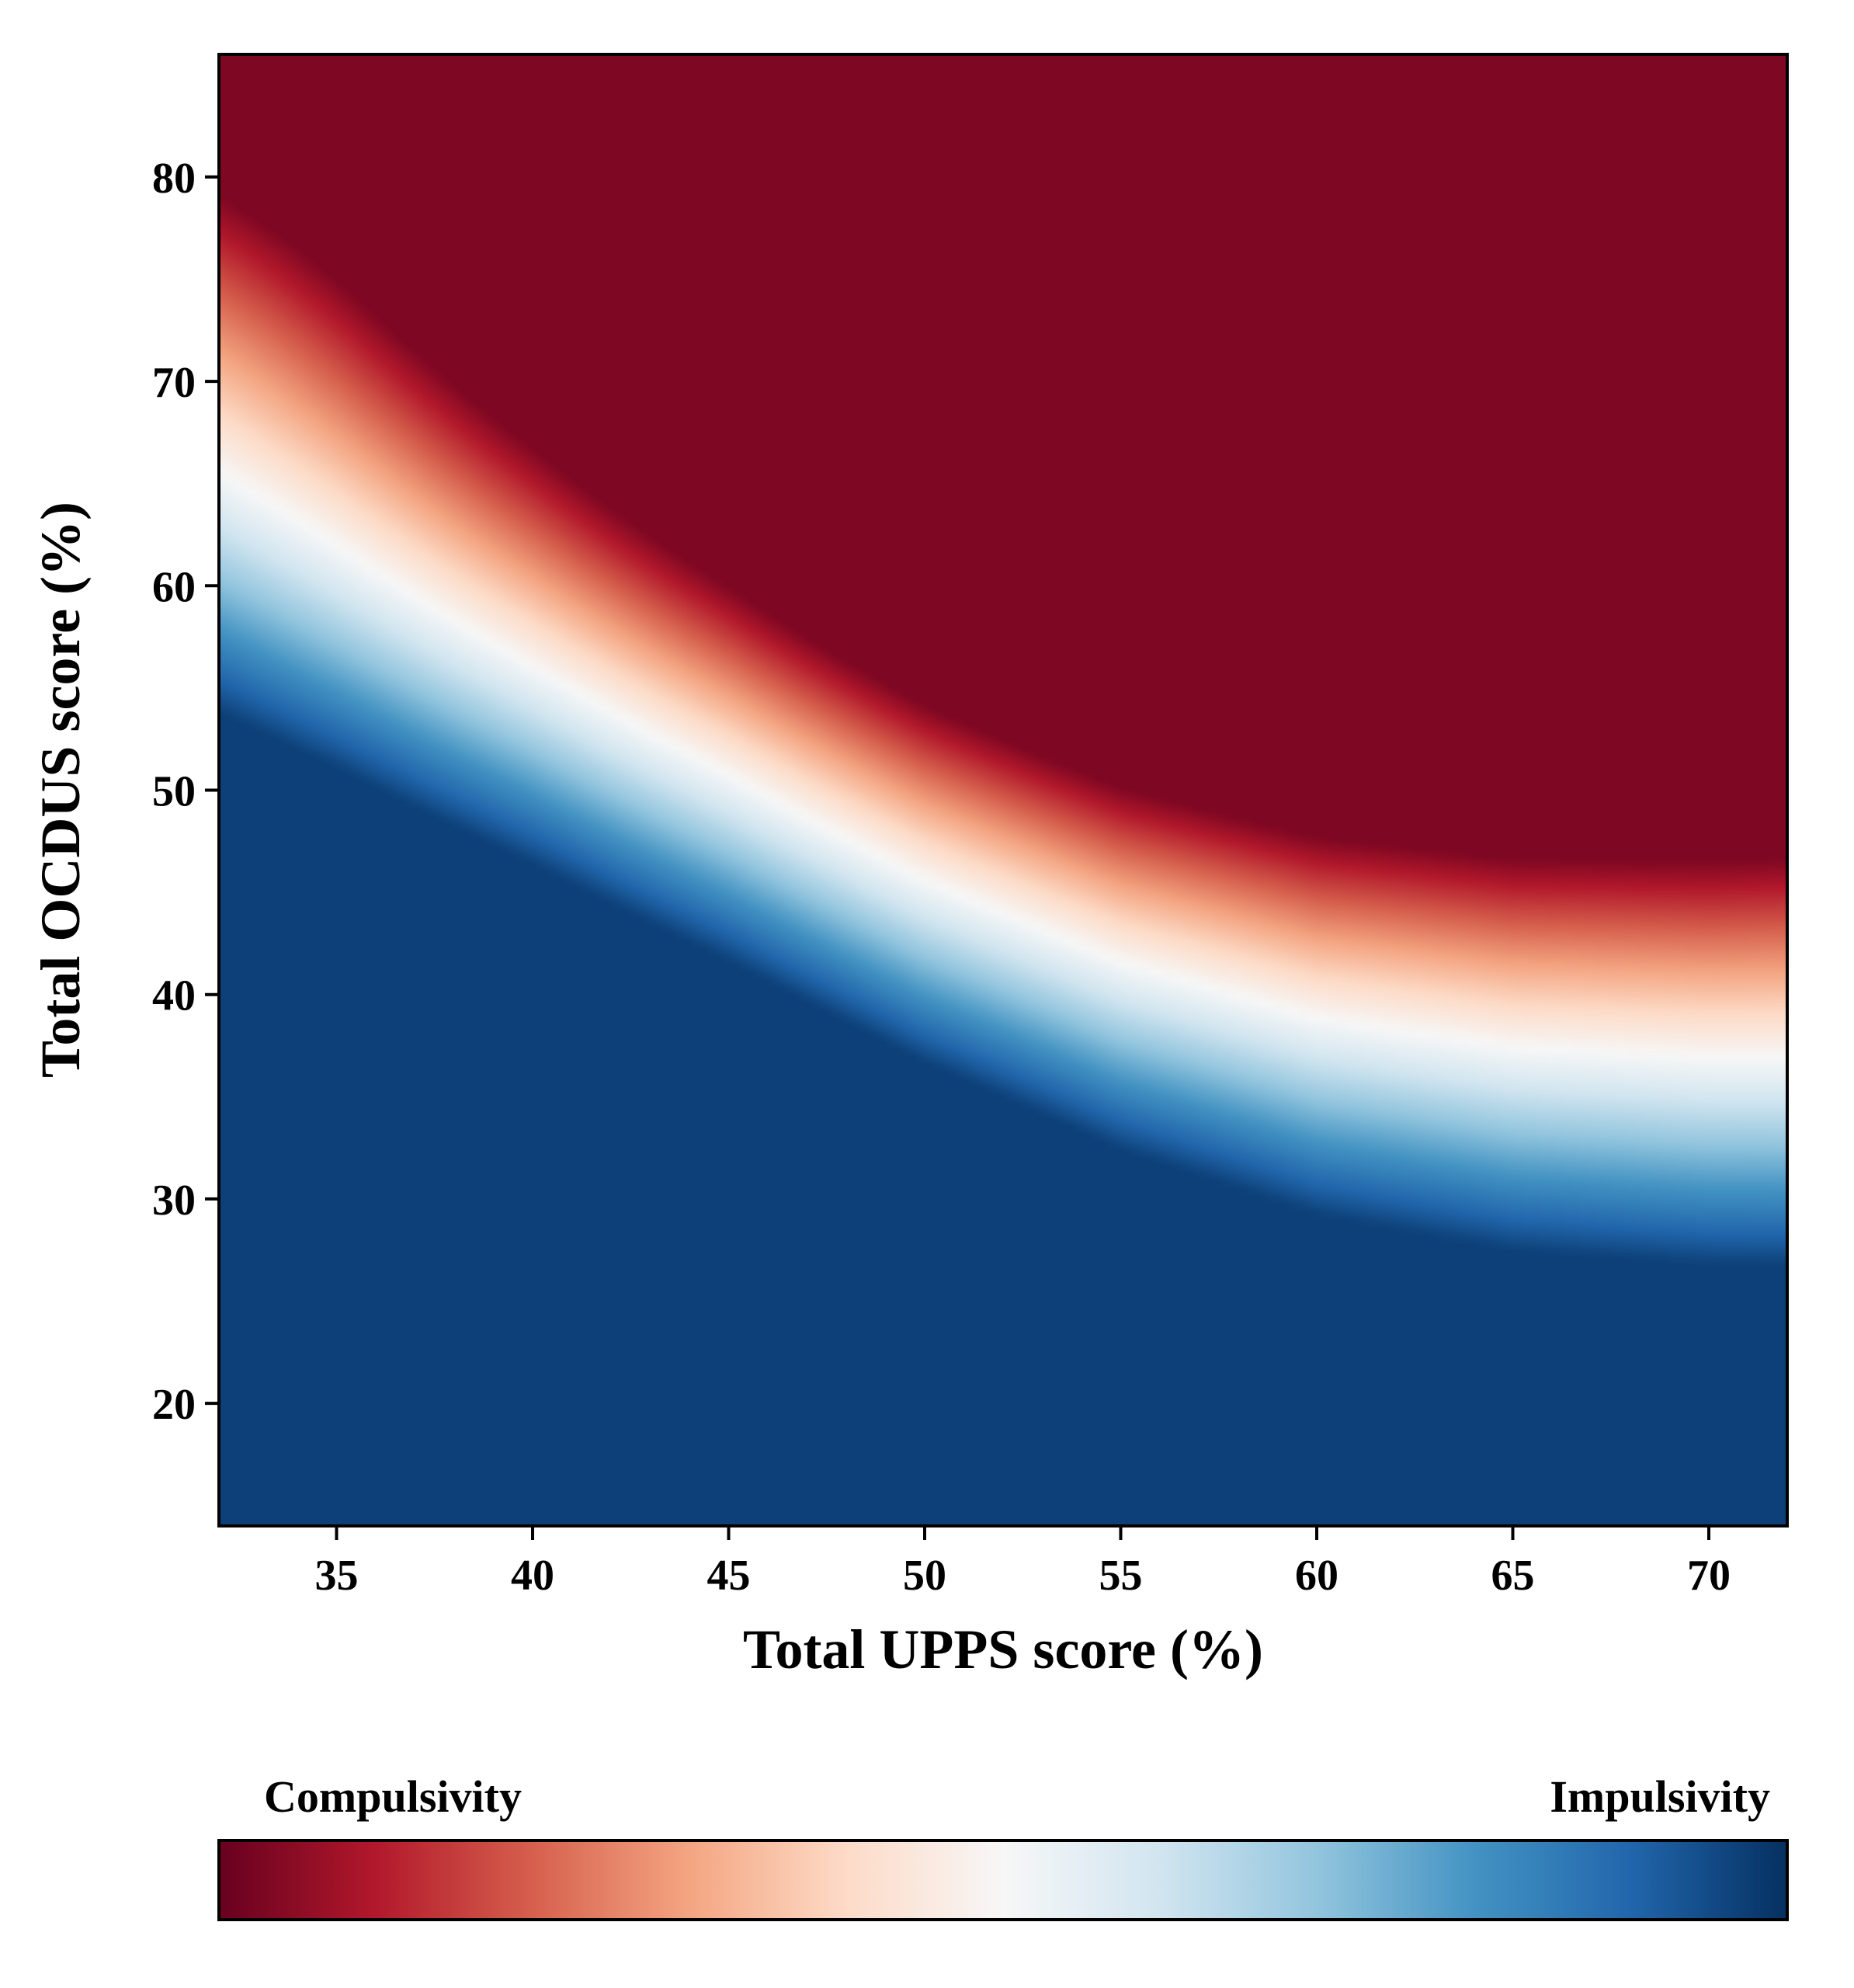  I want to click on y-tick-label: 60, so click(174, 587).